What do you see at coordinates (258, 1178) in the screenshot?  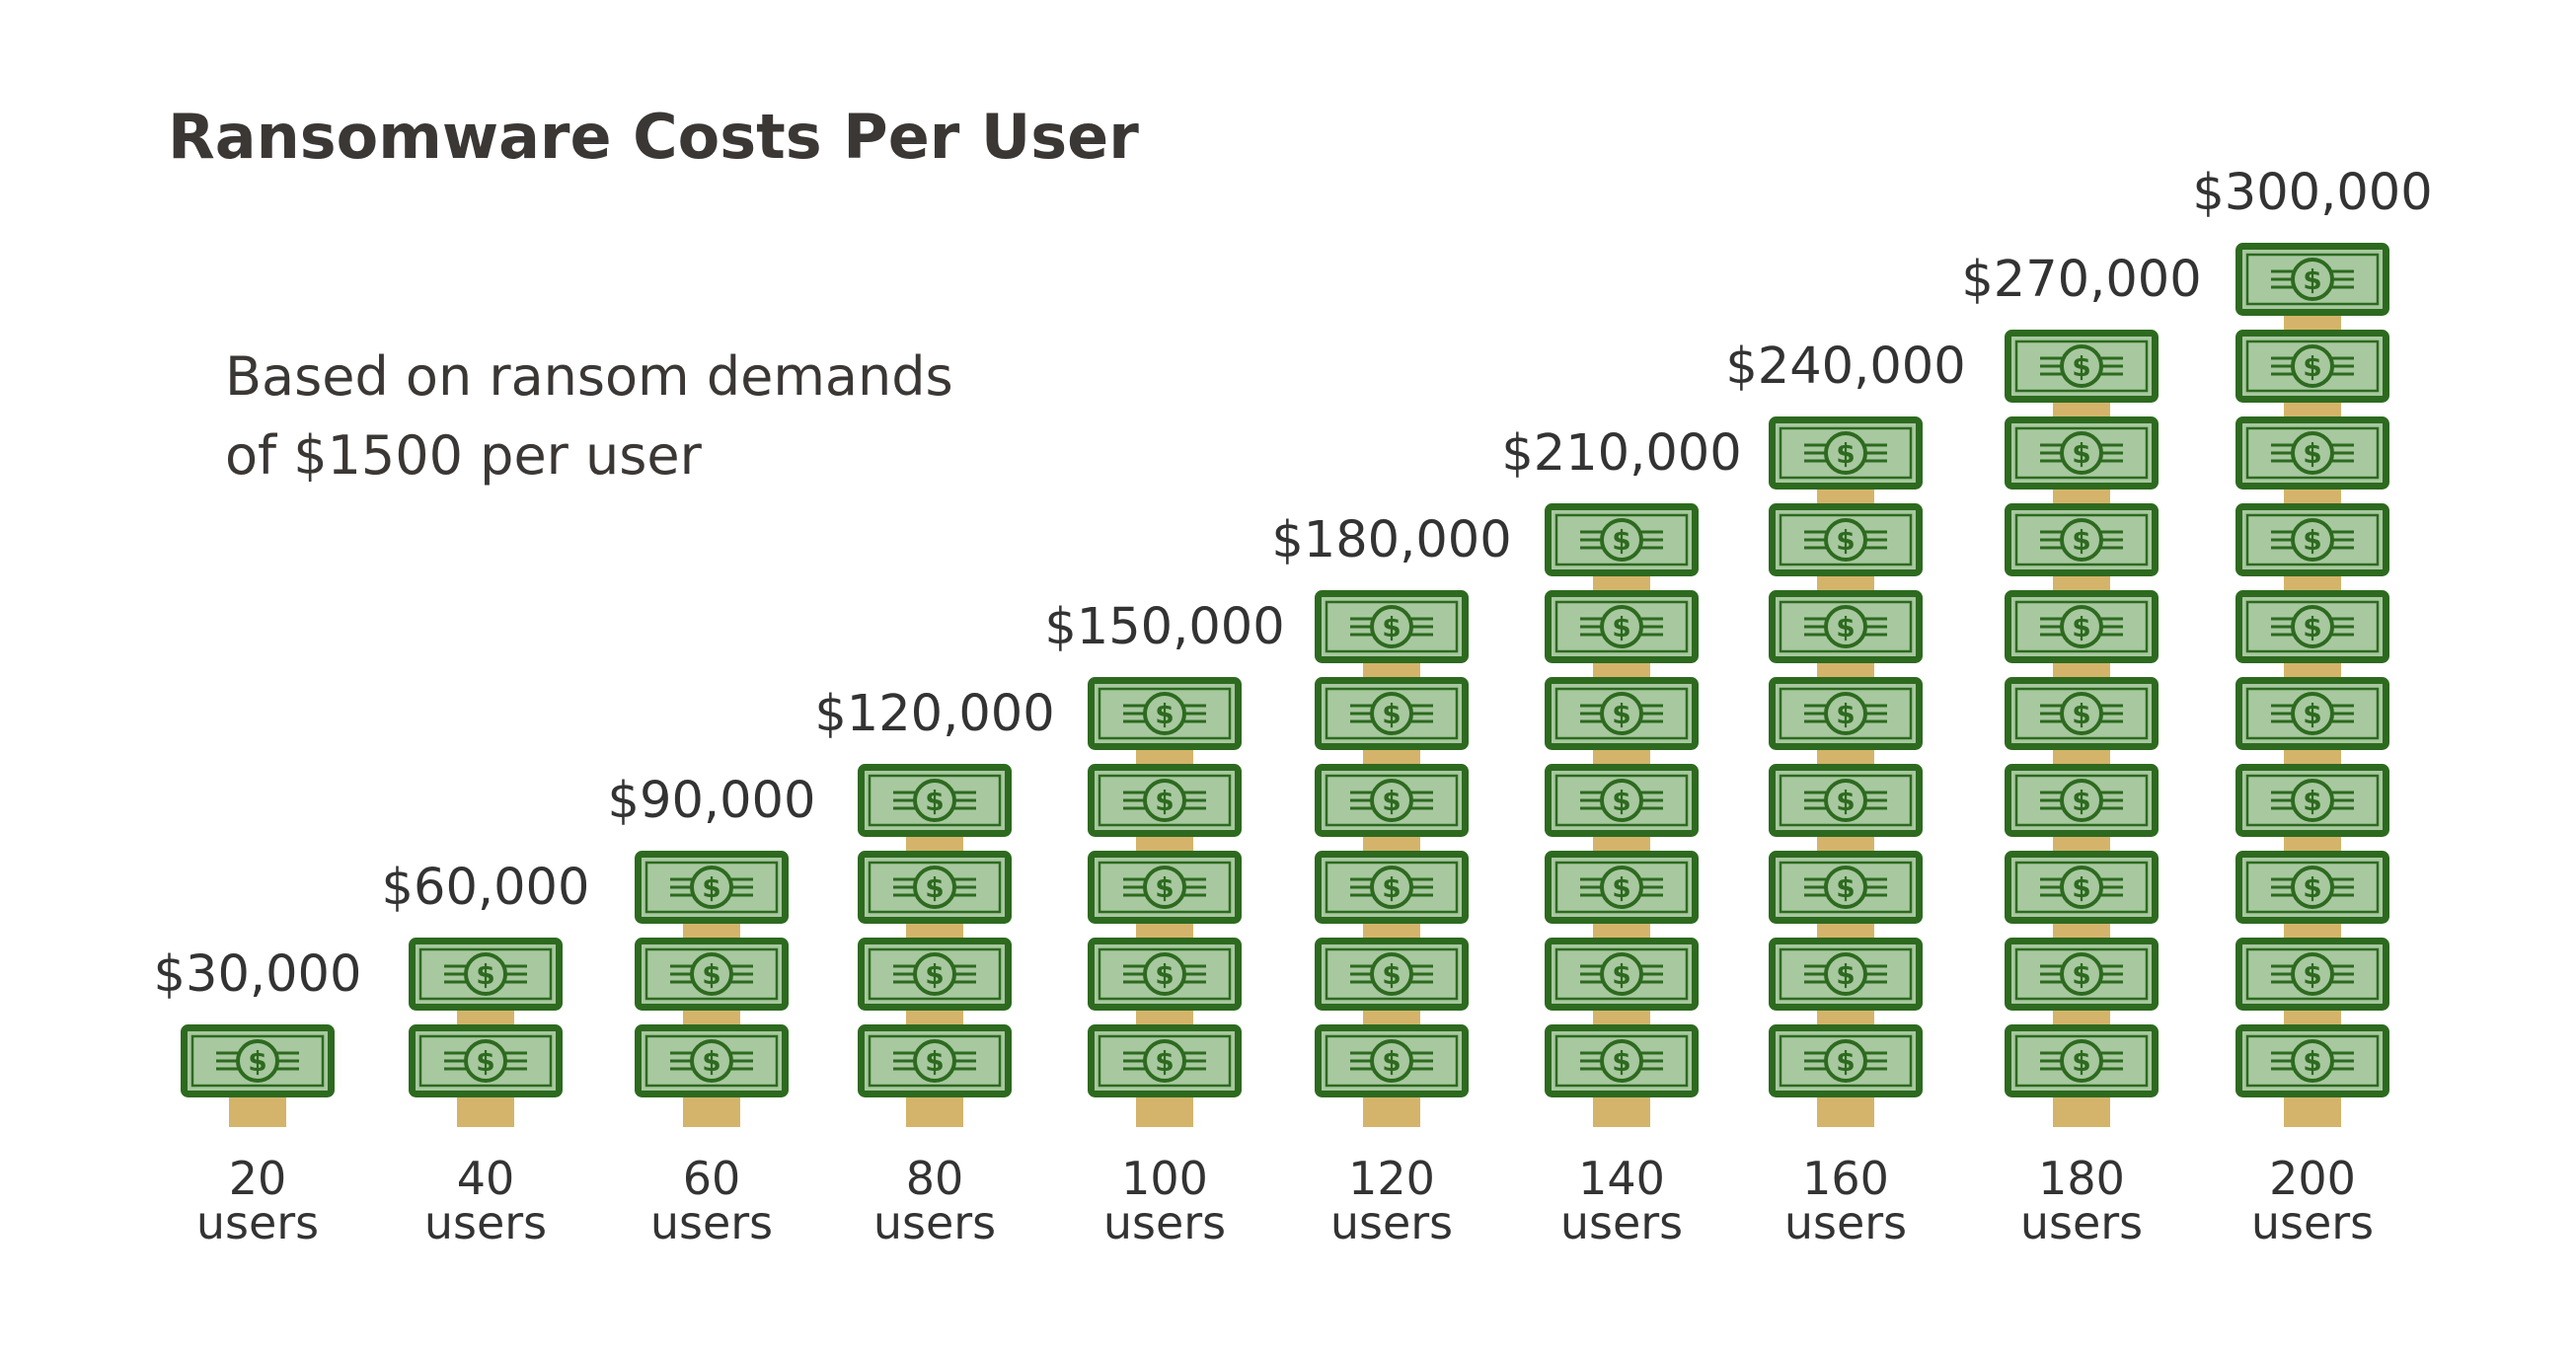 I see `category-label-number: 20` at bounding box center [258, 1178].